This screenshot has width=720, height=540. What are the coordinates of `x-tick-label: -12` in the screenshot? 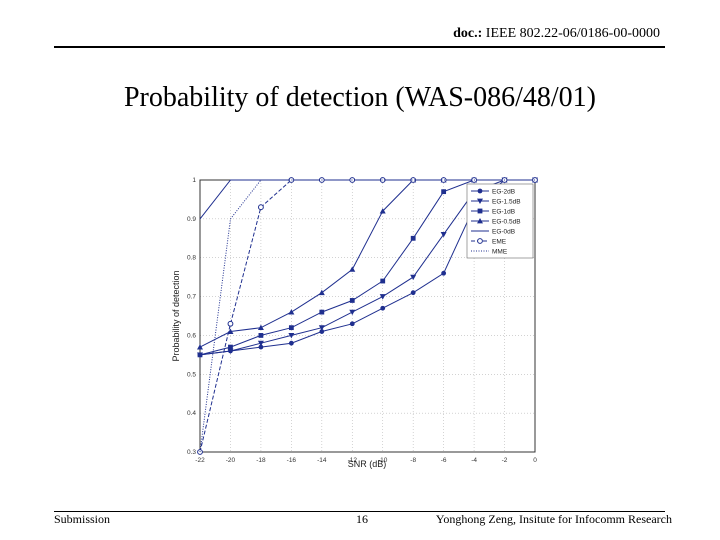 It's located at (353, 460).